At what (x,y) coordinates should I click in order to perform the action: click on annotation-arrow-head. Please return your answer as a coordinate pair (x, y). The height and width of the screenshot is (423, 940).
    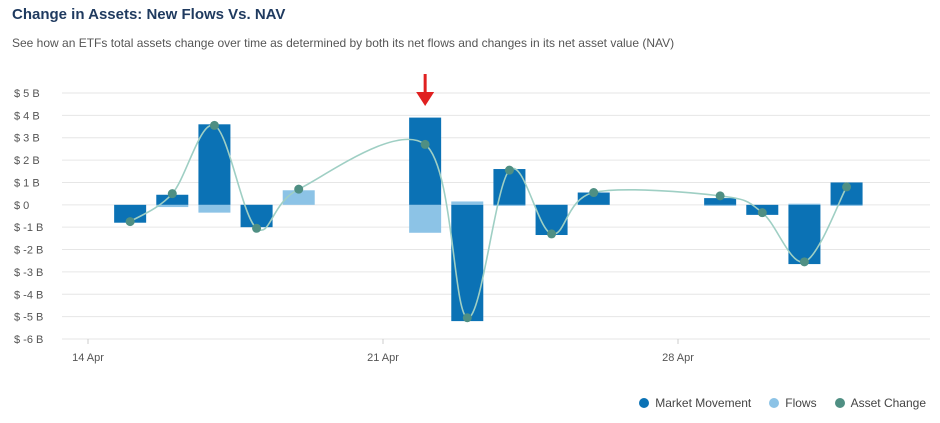
    Looking at the image, I should click on (425, 99).